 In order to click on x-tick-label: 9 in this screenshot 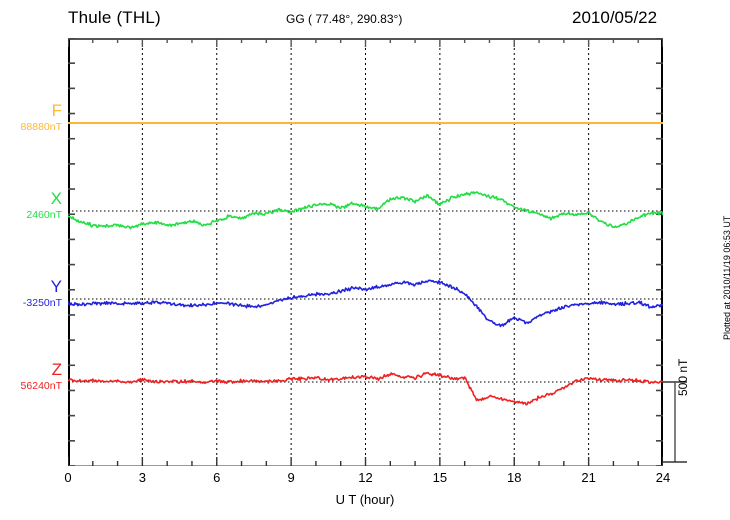, I will do `click(291, 477)`.